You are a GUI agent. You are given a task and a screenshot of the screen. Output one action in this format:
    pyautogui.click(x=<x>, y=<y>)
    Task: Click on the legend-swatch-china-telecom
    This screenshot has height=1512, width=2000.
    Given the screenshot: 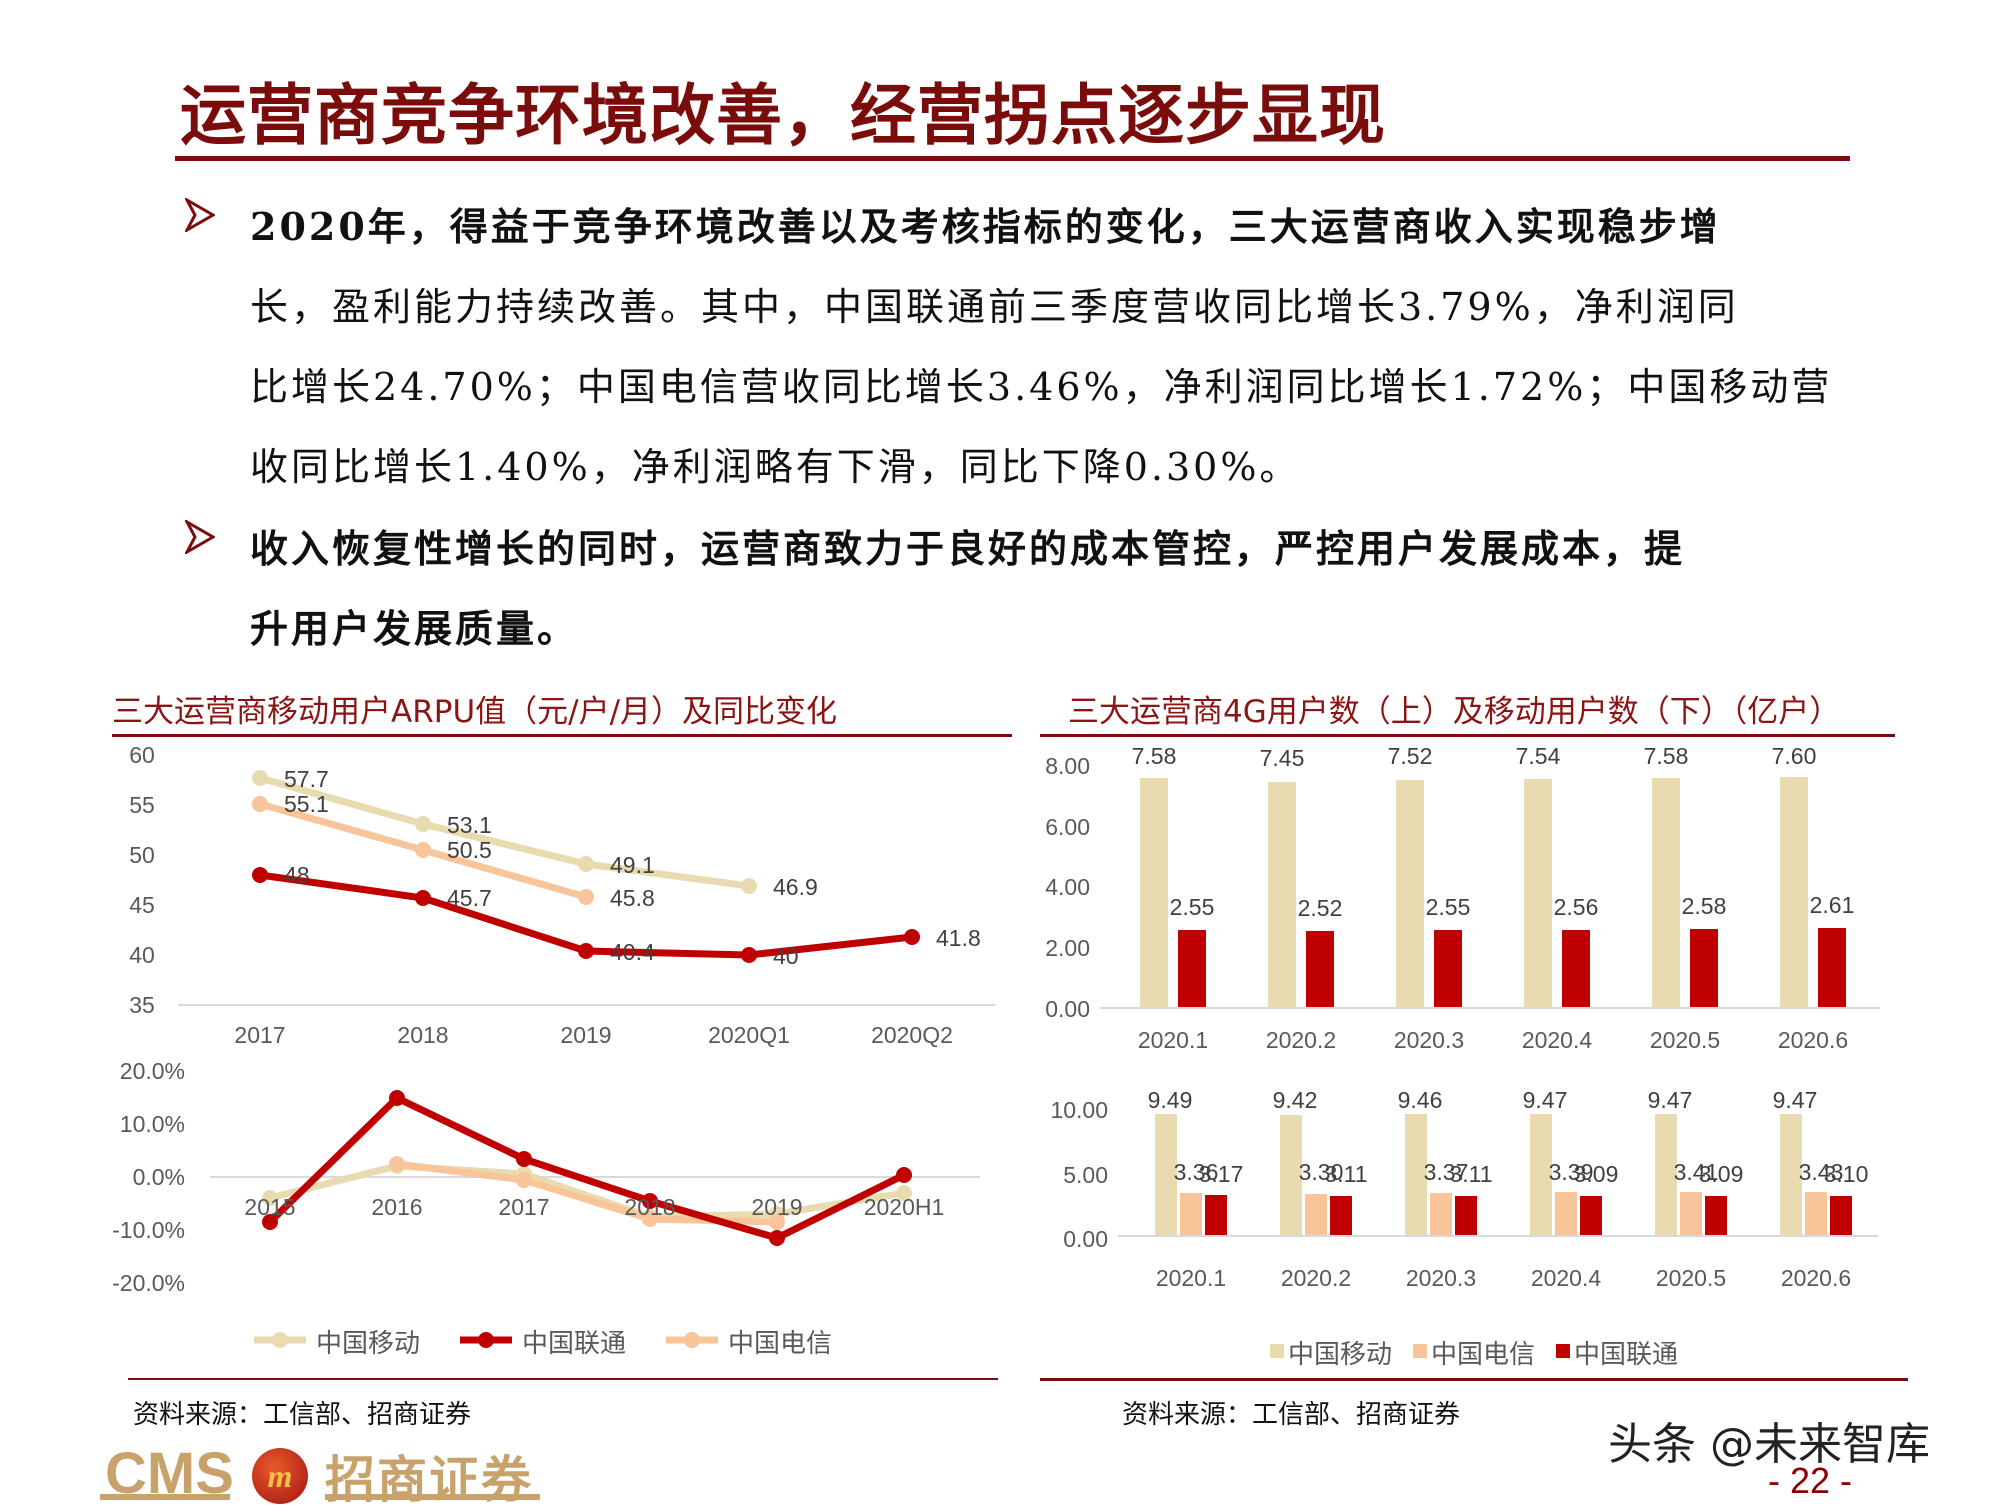 What is the action you would take?
    pyautogui.click(x=1420, y=1351)
    